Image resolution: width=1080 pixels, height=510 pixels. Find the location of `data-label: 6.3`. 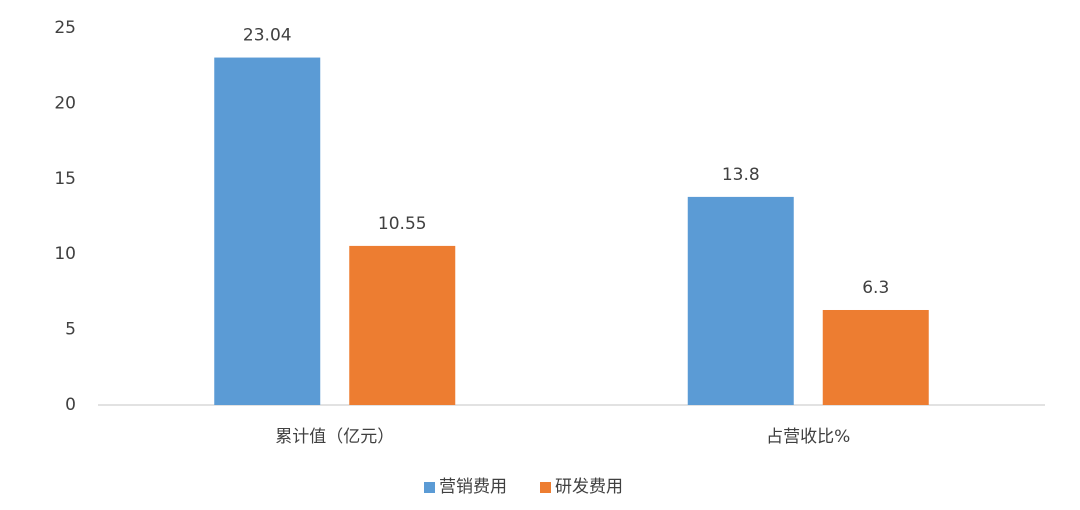

data-label: 6.3 is located at coordinates (875, 288).